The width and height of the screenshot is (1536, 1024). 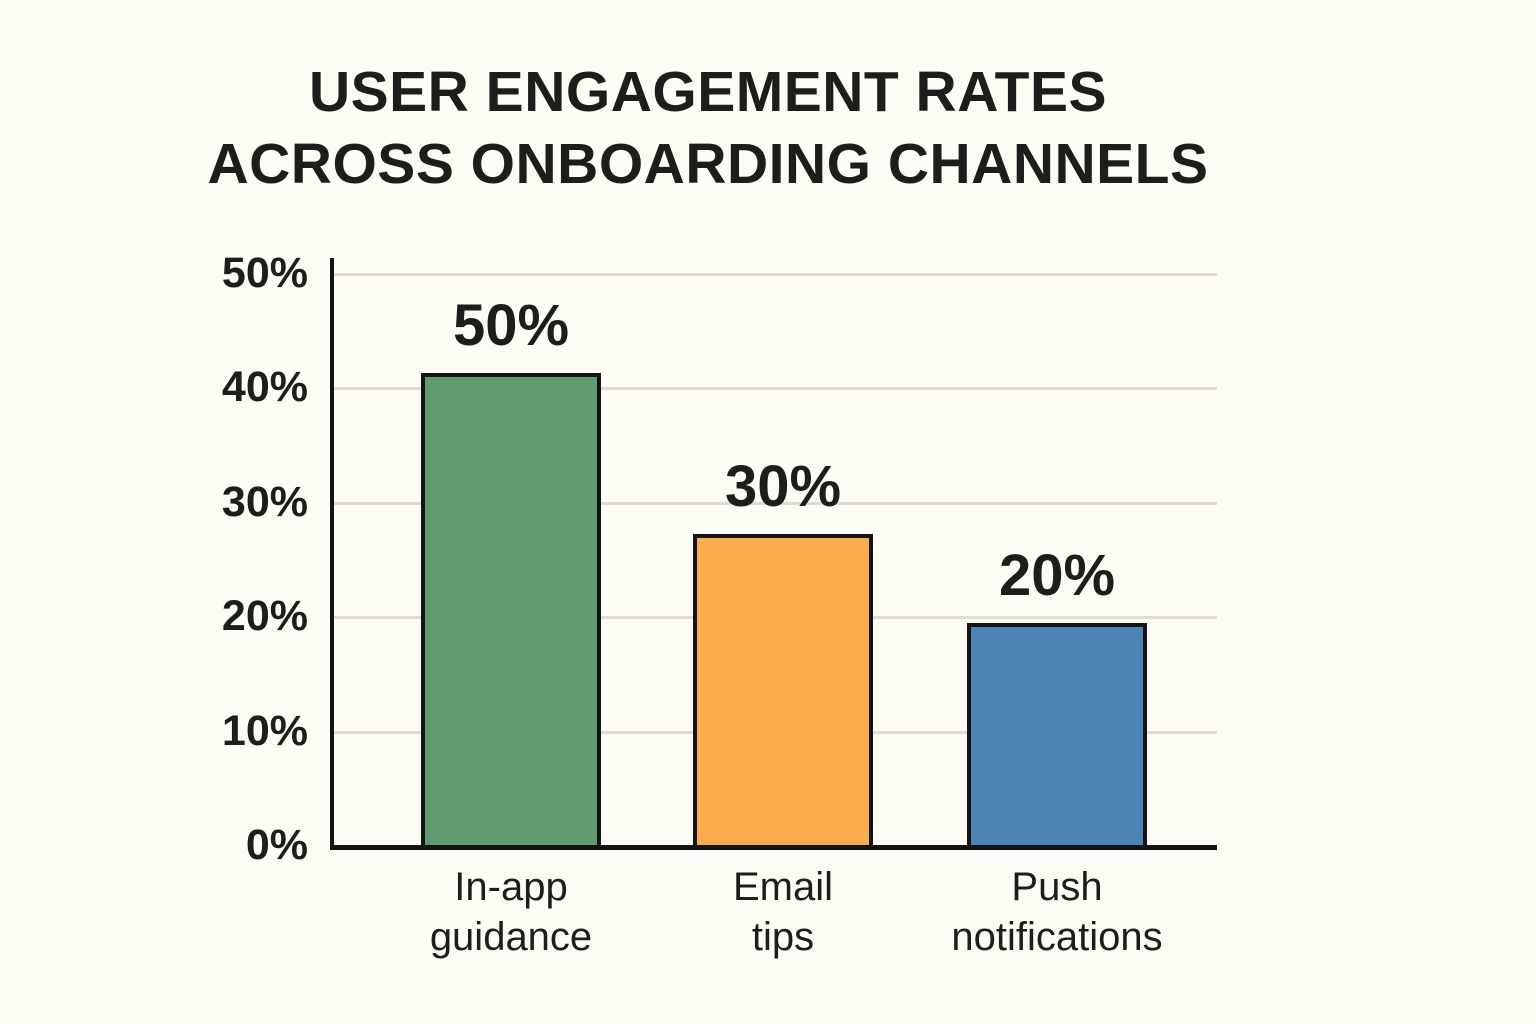 What do you see at coordinates (783, 887) in the screenshot?
I see `x-axis-label-line1: Email` at bounding box center [783, 887].